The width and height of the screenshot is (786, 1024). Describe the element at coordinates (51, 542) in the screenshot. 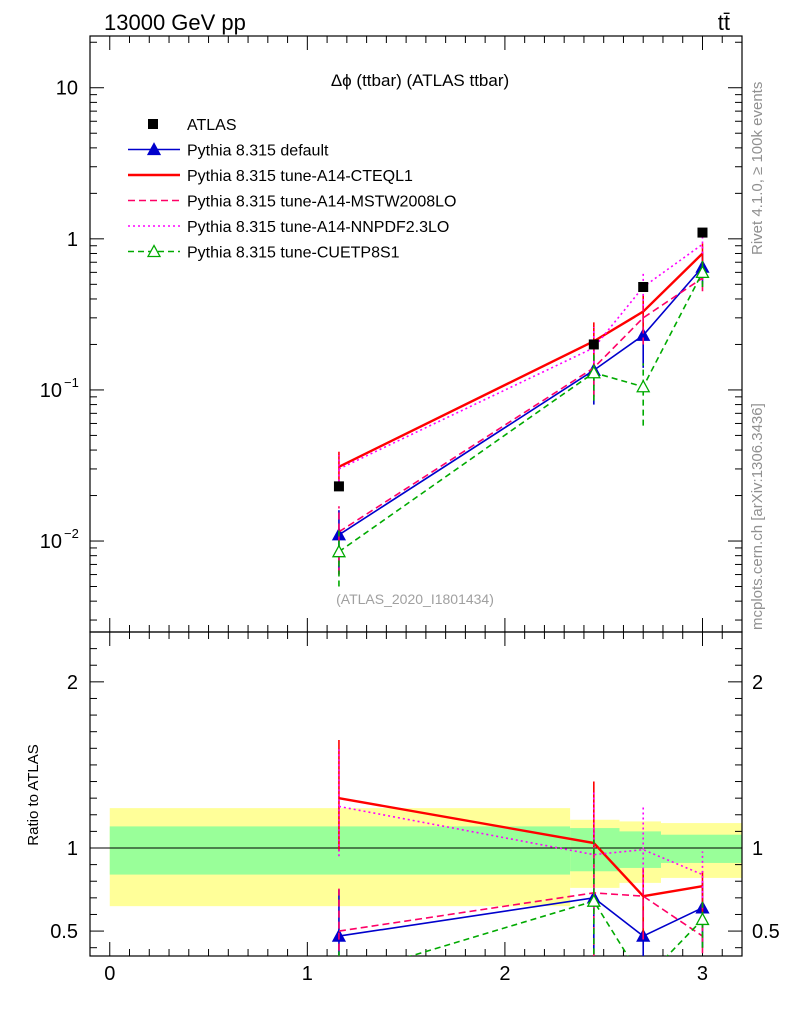

I see `main-ytick-label-3: 10` at that location.